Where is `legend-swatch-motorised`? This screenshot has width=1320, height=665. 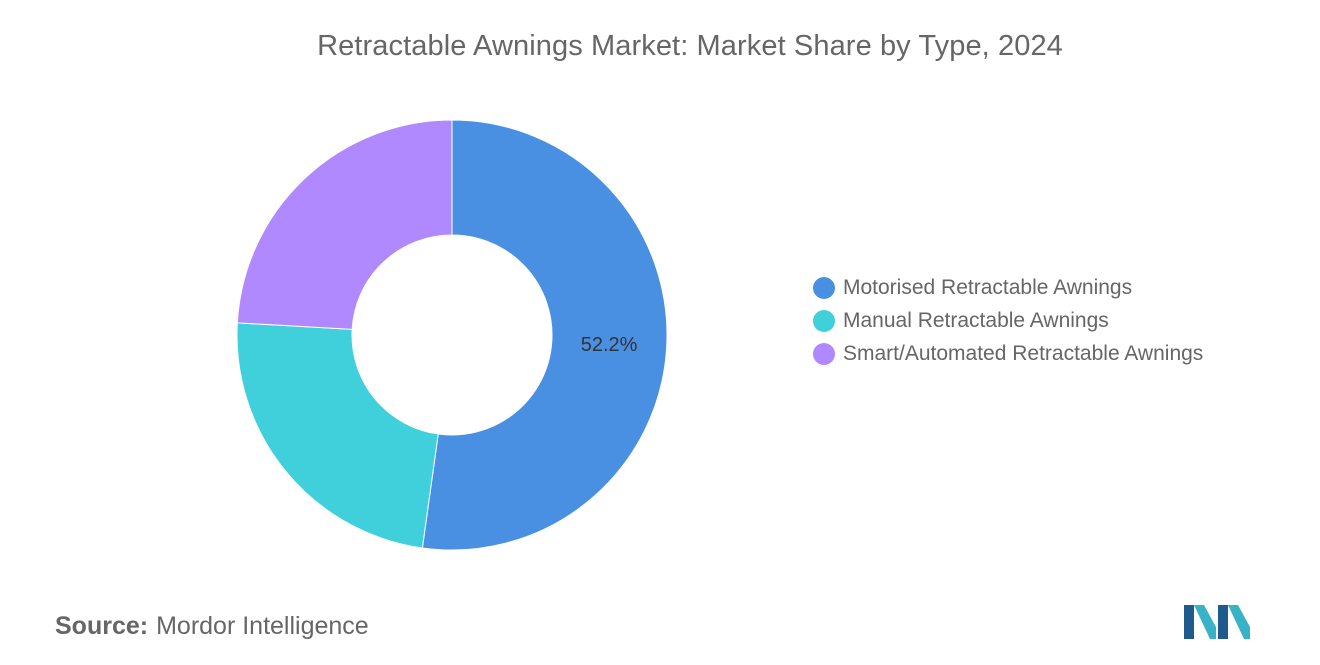 legend-swatch-motorised is located at coordinates (824, 287).